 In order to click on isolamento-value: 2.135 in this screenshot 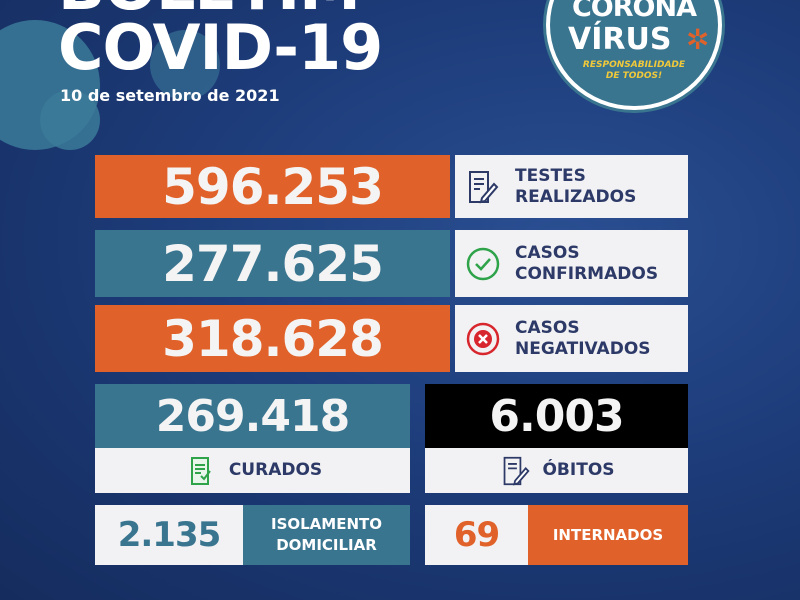, I will do `click(169, 535)`.